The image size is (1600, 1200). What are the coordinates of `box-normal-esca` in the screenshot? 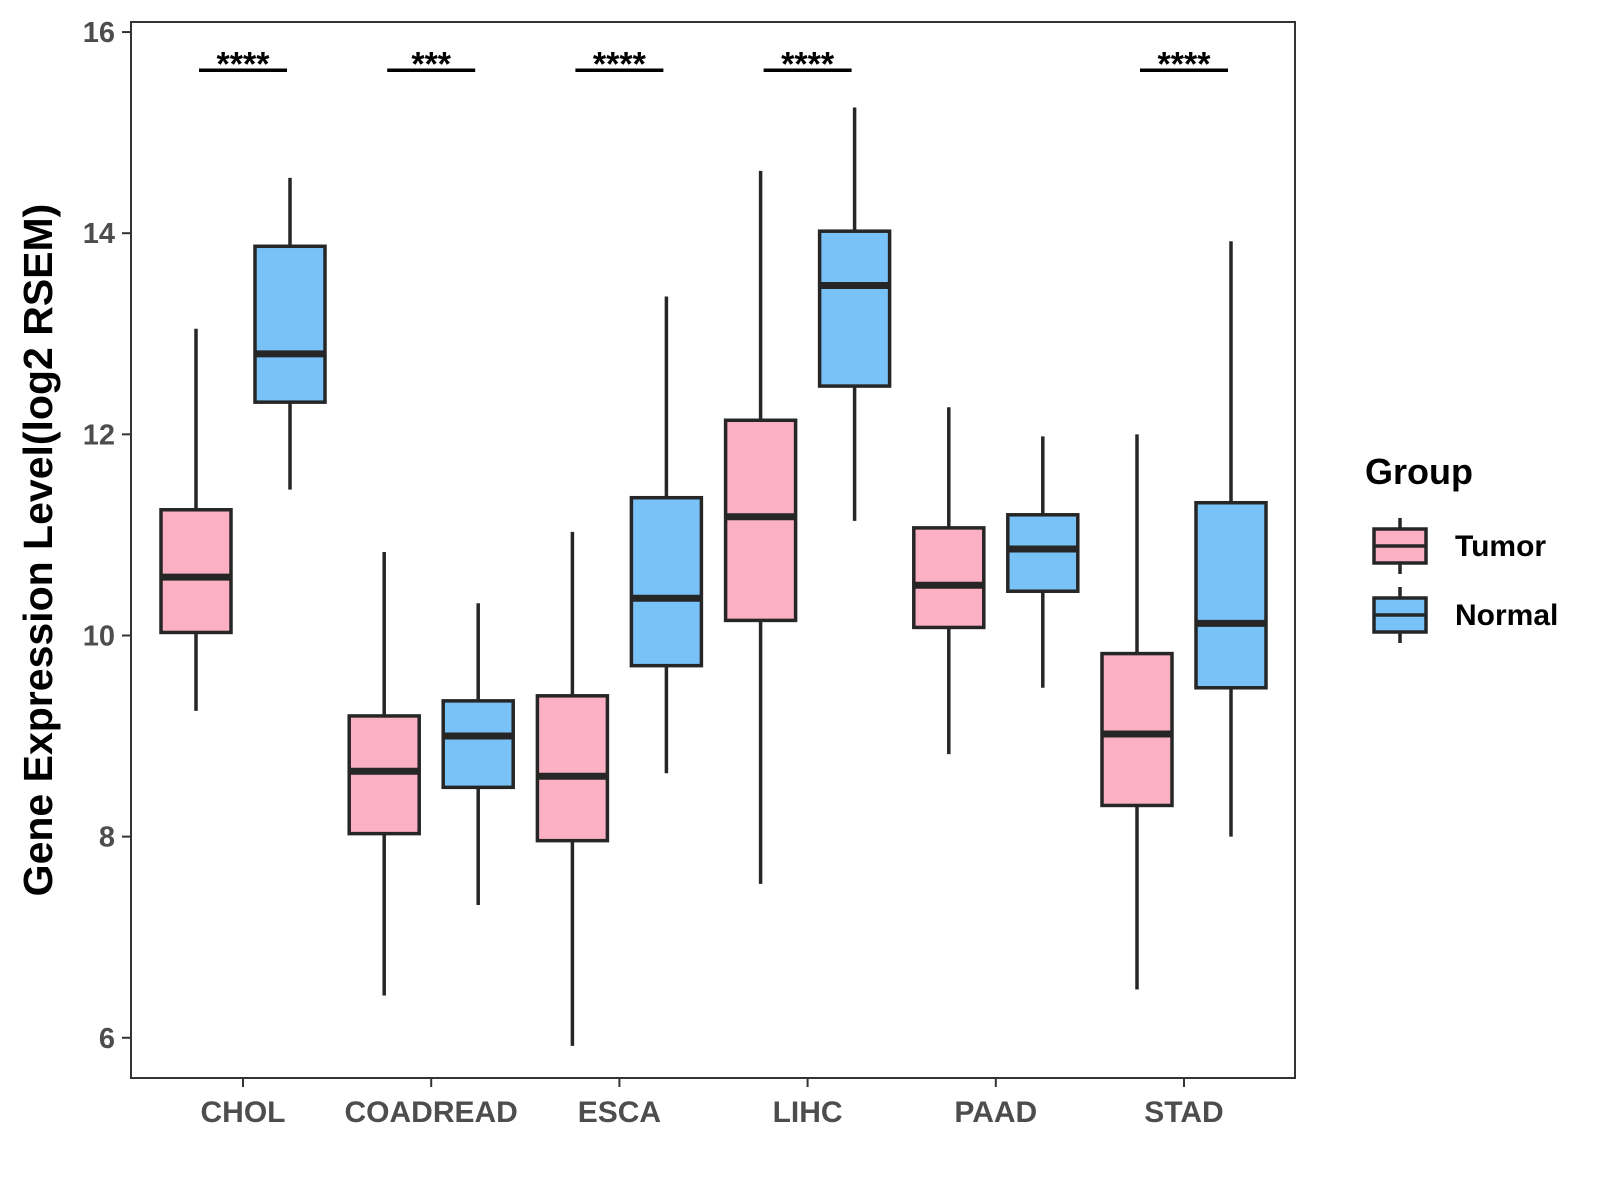 It's located at (666, 535).